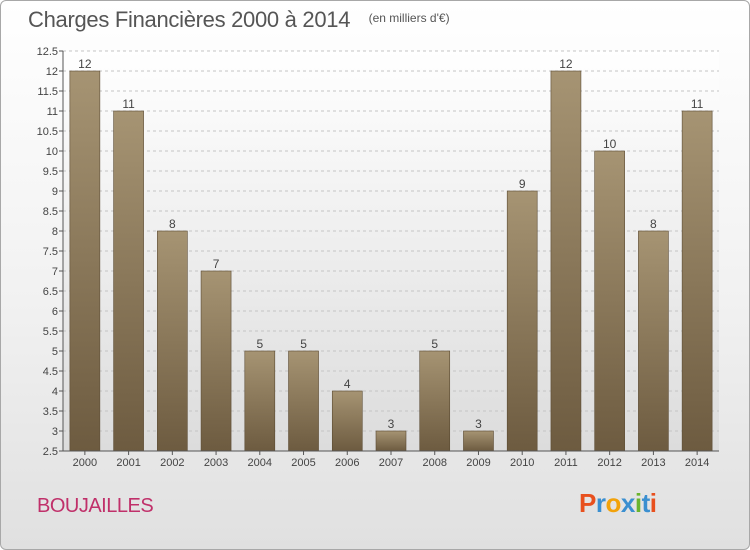 The width and height of the screenshot is (750, 550). I want to click on y-tick-label: 10.5, so click(47, 132).